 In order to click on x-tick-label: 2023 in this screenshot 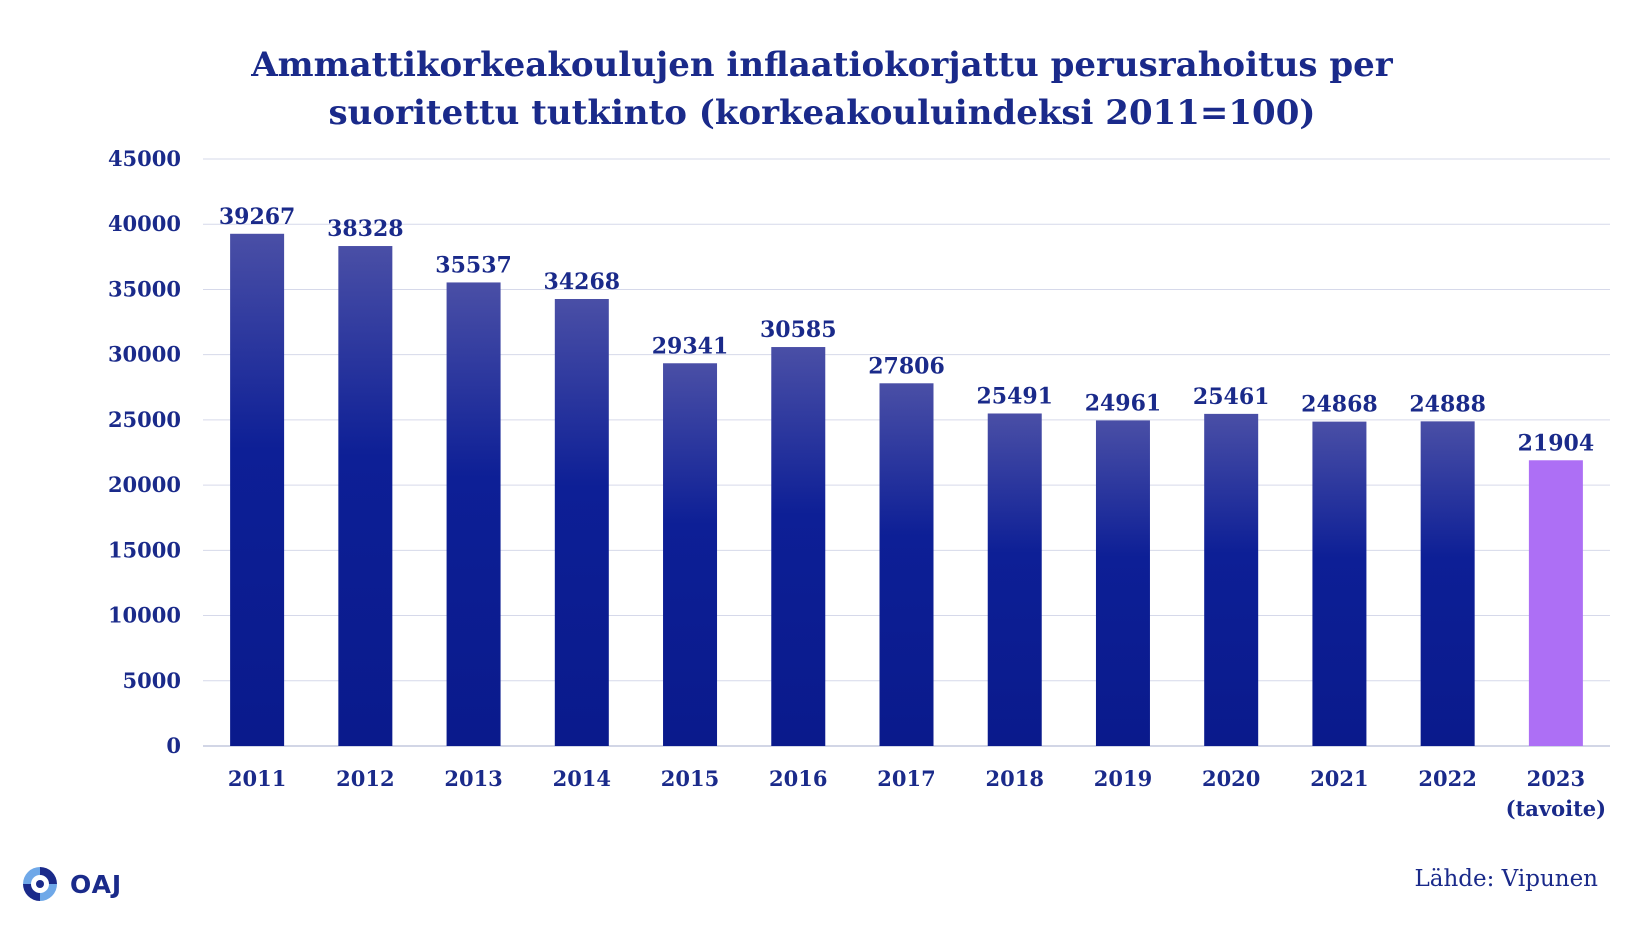, I will do `click(1556, 778)`.